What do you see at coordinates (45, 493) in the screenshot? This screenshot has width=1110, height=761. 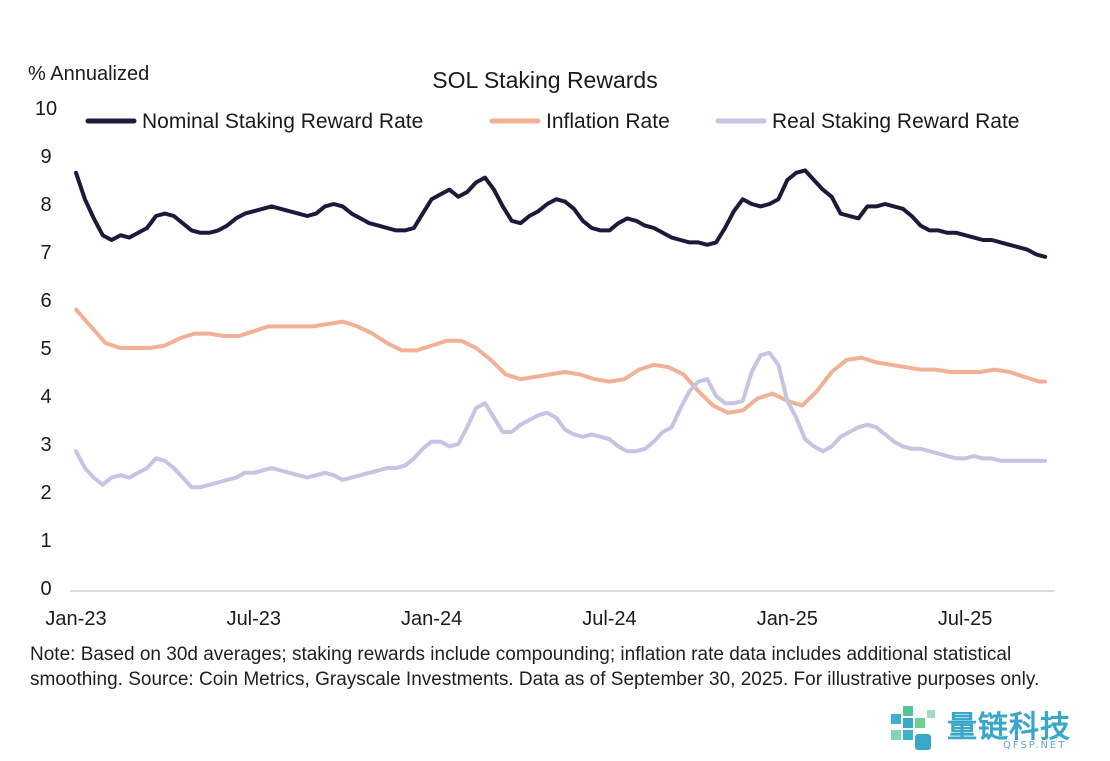 I see `y-tick-label: 2` at bounding box center [45, 493].